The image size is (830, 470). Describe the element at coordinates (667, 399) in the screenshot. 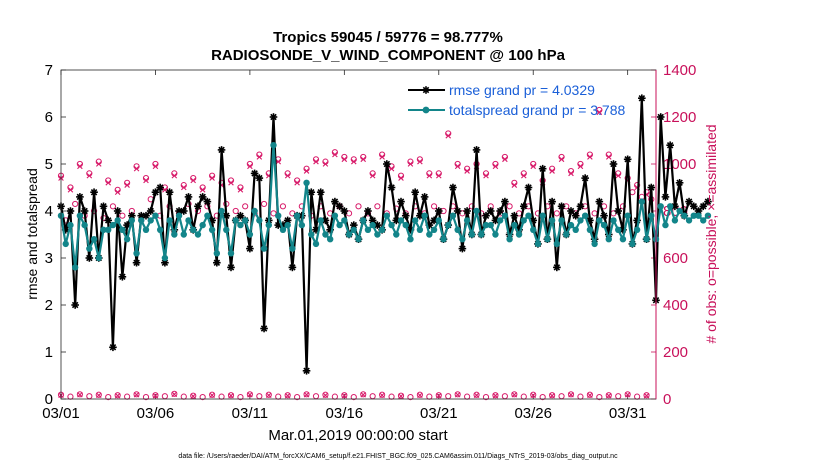

I see `y2-tick-label: 0` at that location.